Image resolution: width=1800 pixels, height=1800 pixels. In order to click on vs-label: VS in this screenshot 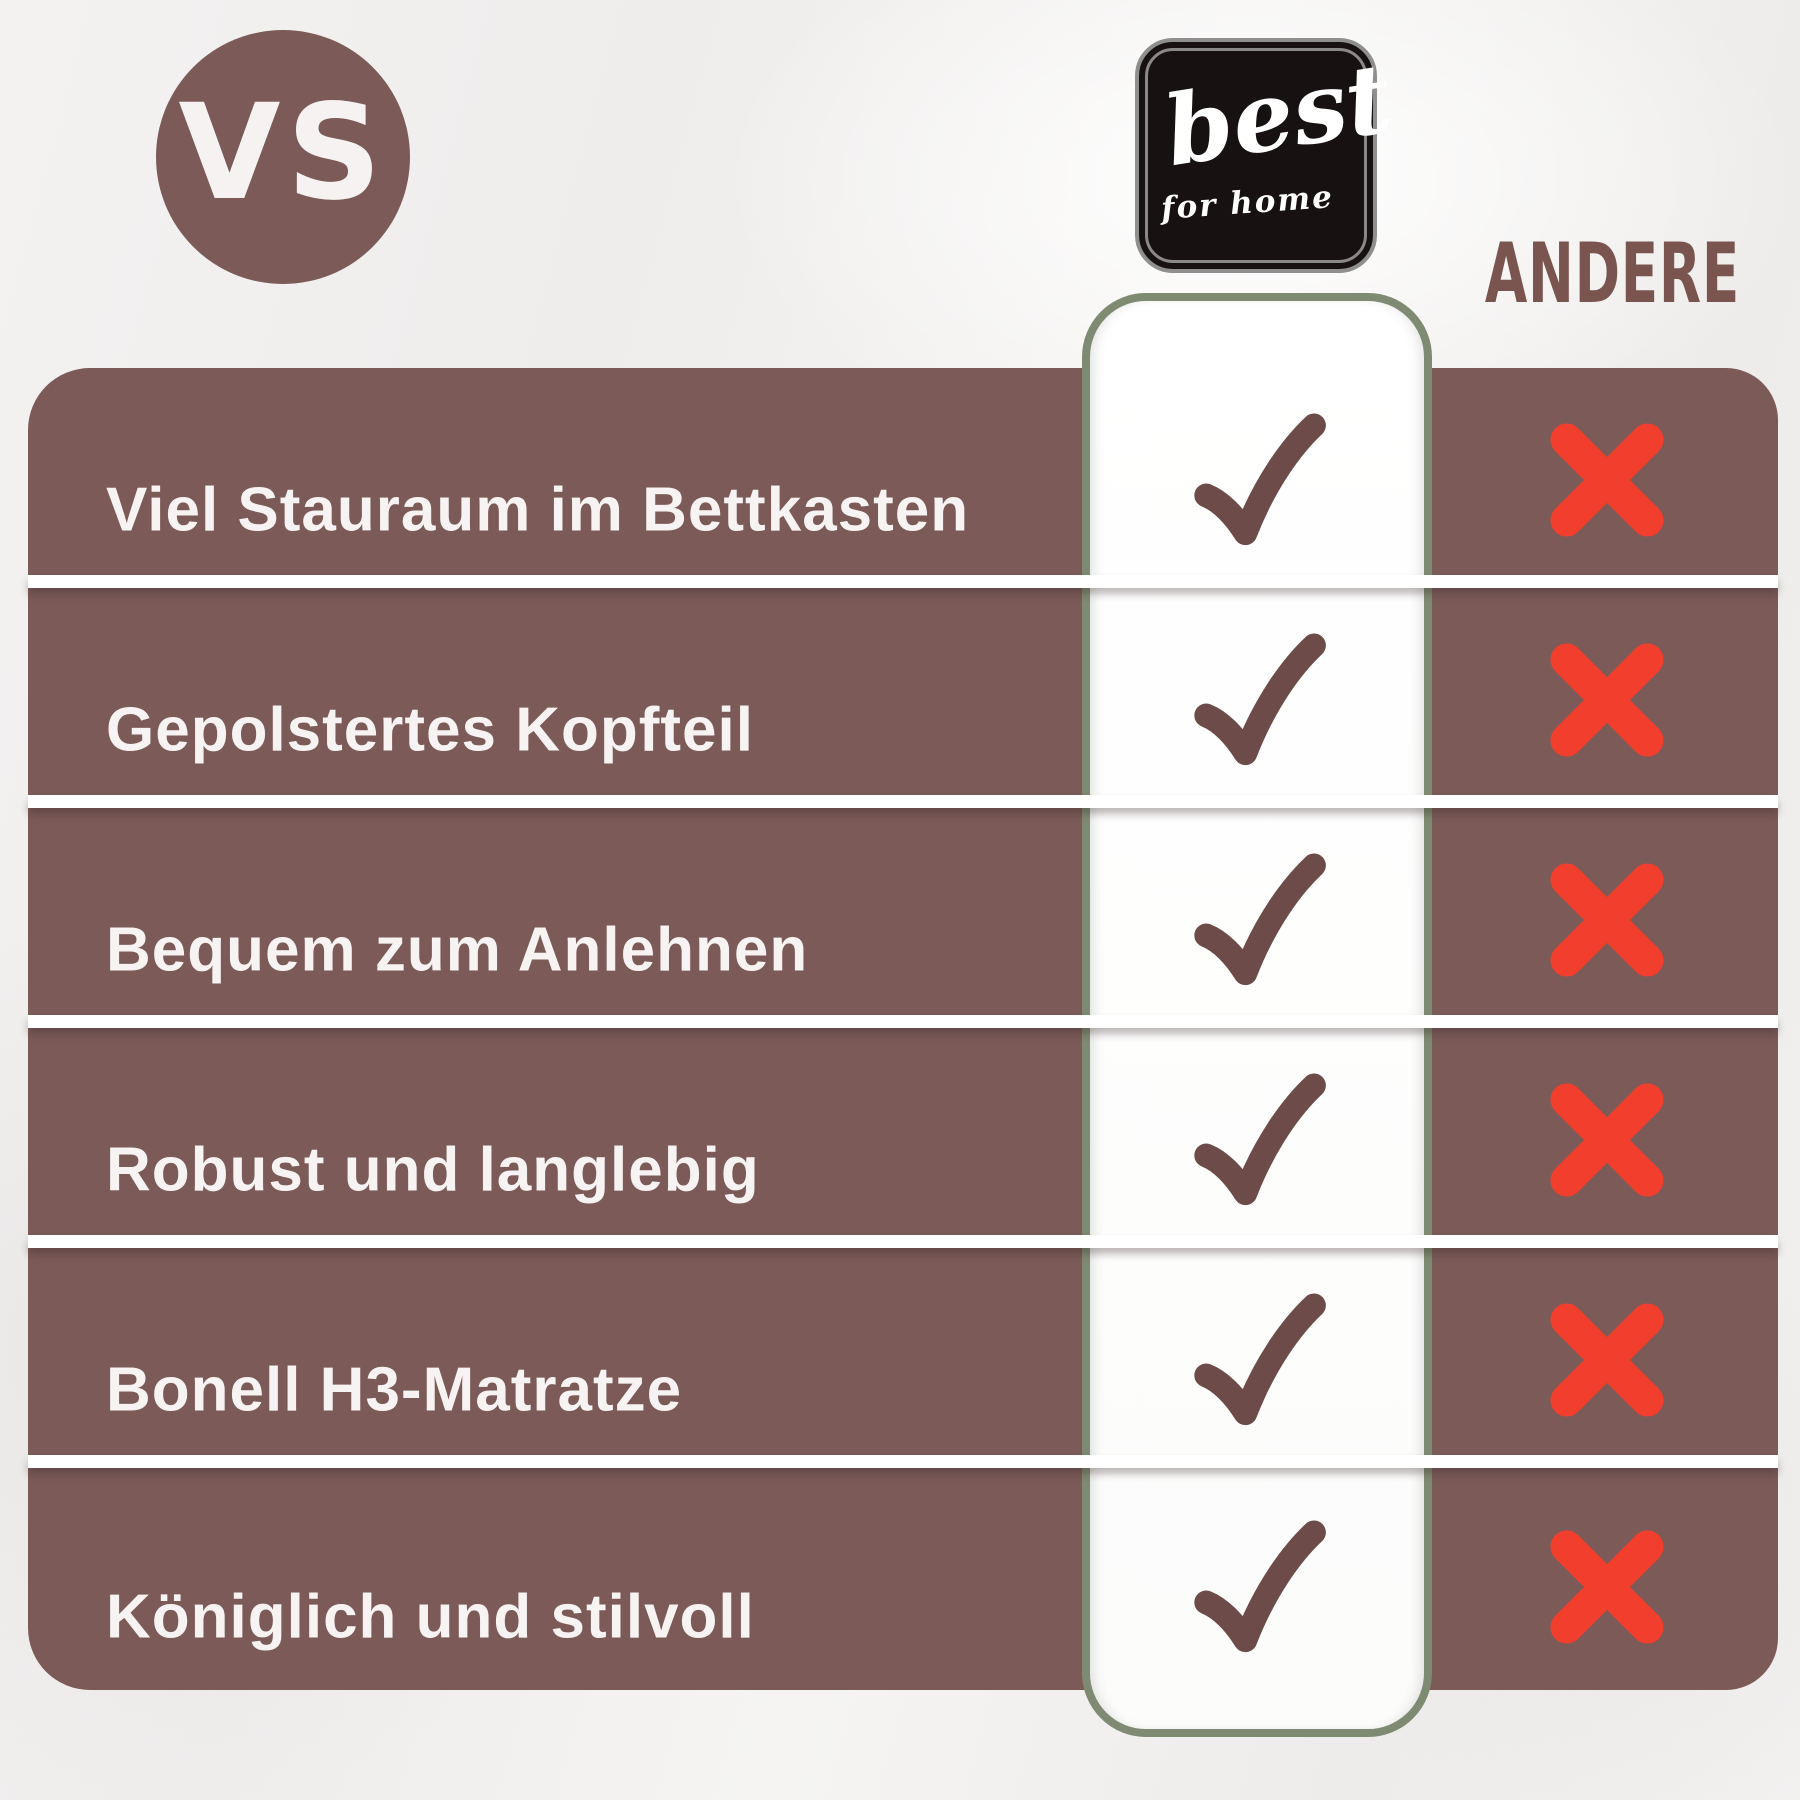, I will do `click(283, 153)`.